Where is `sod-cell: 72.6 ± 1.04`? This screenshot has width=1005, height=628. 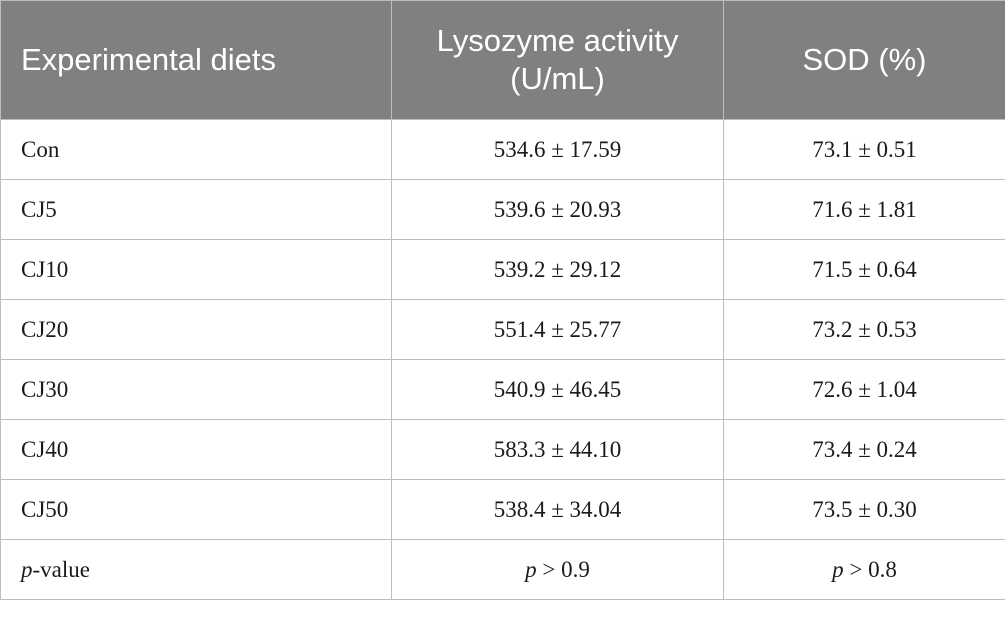
sod-cell: 72.6 ± 1.04 is located at coordinates (864, 389).